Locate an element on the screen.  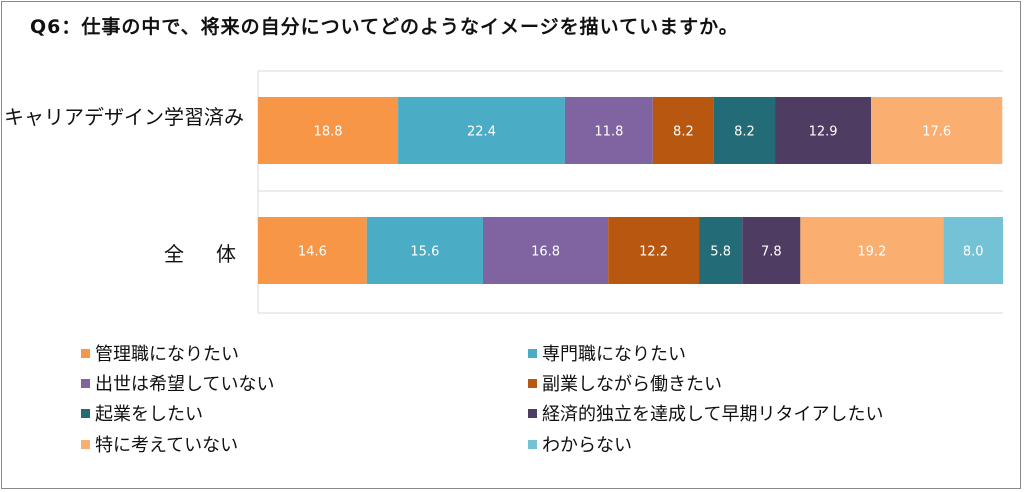
data-label: 19.2 is located at coordinates (871, 252).